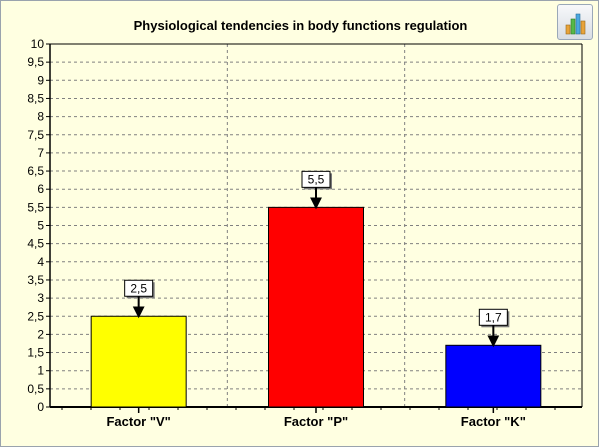  Describe the element at coordinates (35, 353) in the screenshot. I see `y-tick-label: 1,5` at that location.